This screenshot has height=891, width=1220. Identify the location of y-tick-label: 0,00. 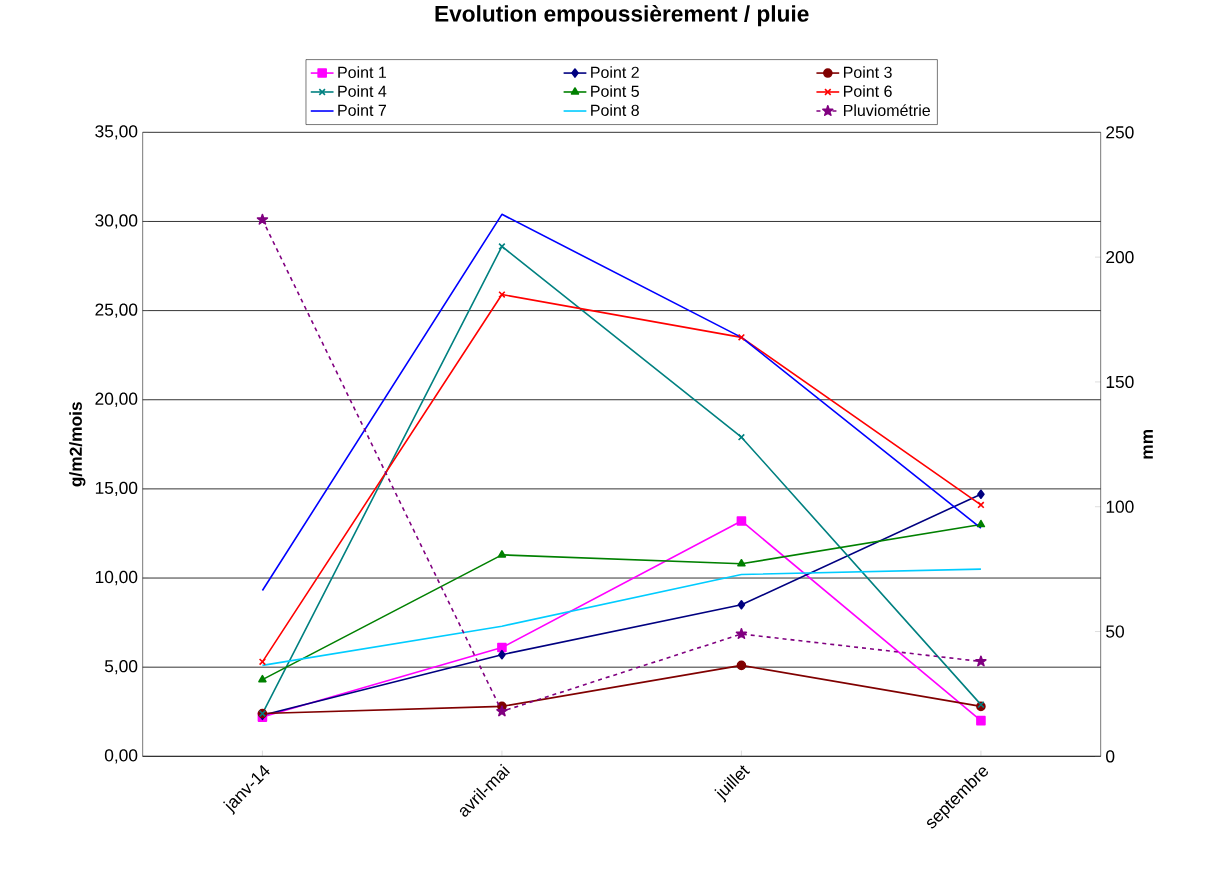
(121, 756).